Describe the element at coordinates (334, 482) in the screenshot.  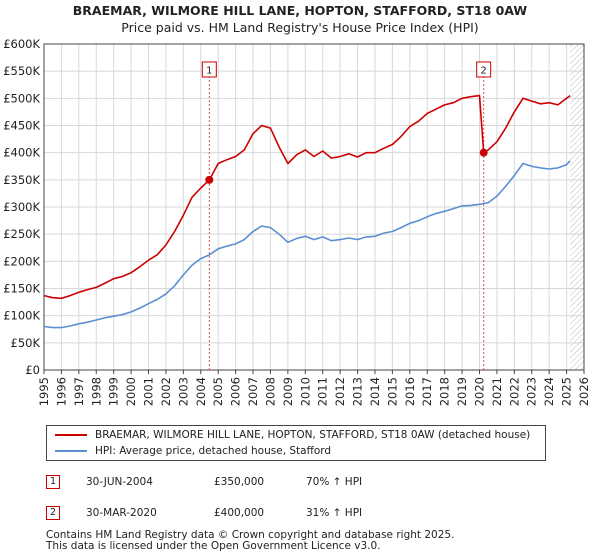
I see `sale-hpi-change: 70% ↑ HPI` at that location.